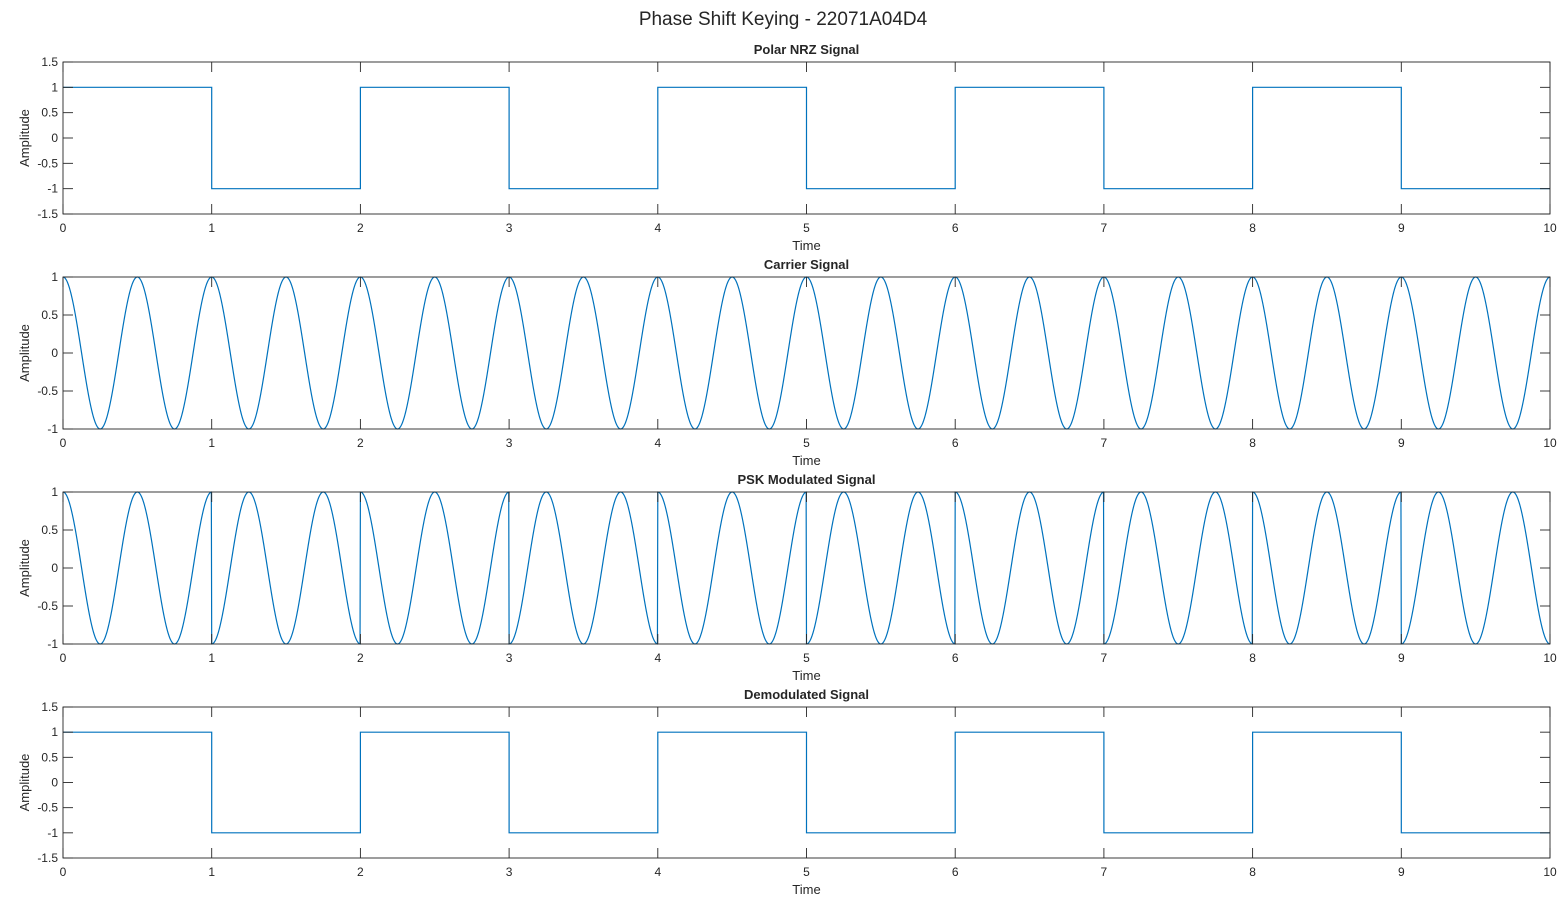 Image resolution: width=1566 pixels, height=906 pixels. I want to click on chart4-ylabel: Amplitude, so click(24, 783).